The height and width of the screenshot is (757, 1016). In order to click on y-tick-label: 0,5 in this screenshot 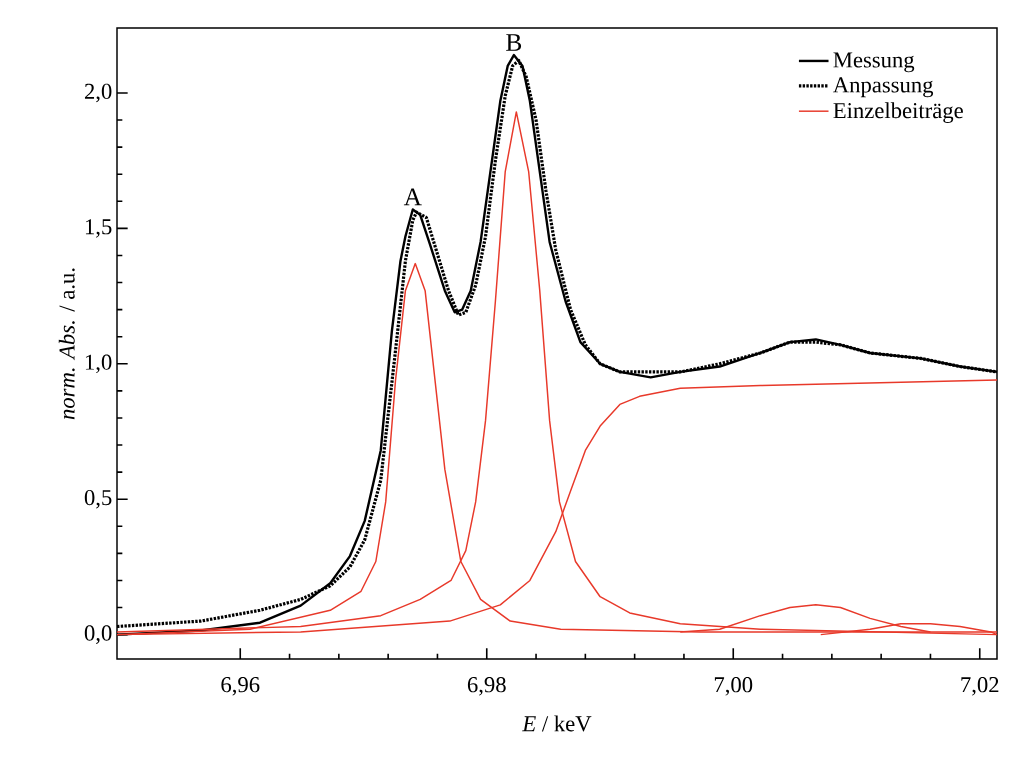, I will do `click(98, 499)`.